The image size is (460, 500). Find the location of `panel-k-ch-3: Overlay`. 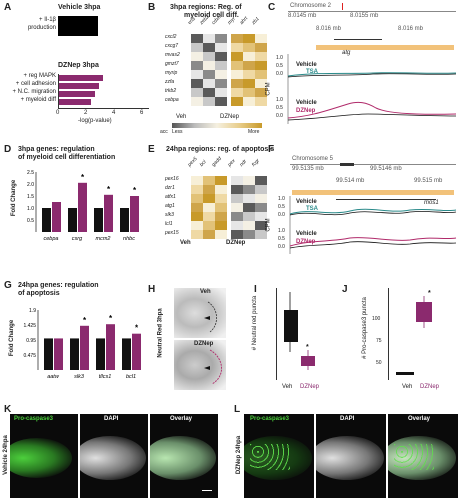

panel-k-ch-3: Overlay is located at coordinates (181, 419).